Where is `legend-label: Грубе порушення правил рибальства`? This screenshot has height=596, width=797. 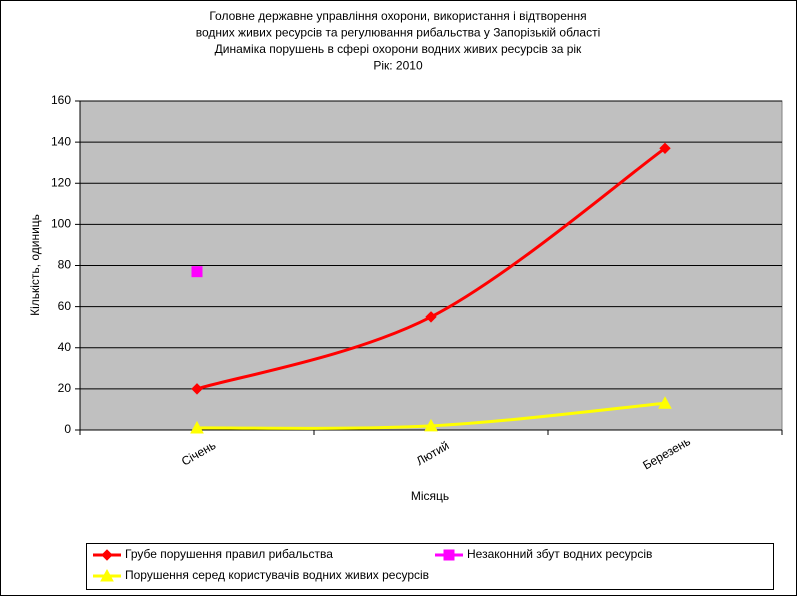
legend-label: Грубе порушення правил рибальства is located at coordinates (229, 554).